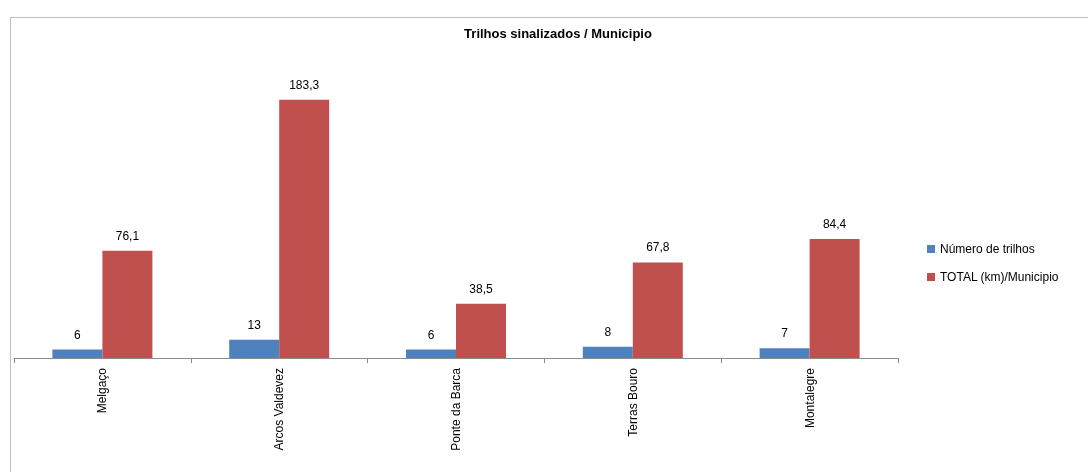  I want to click on data-label: 183,3, so click(304, 84).